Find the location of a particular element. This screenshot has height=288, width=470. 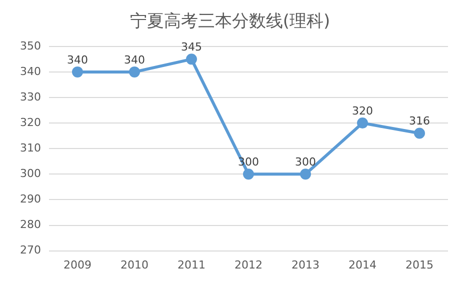

x-tick-label: 2012 is located at coordinates (248, 265).